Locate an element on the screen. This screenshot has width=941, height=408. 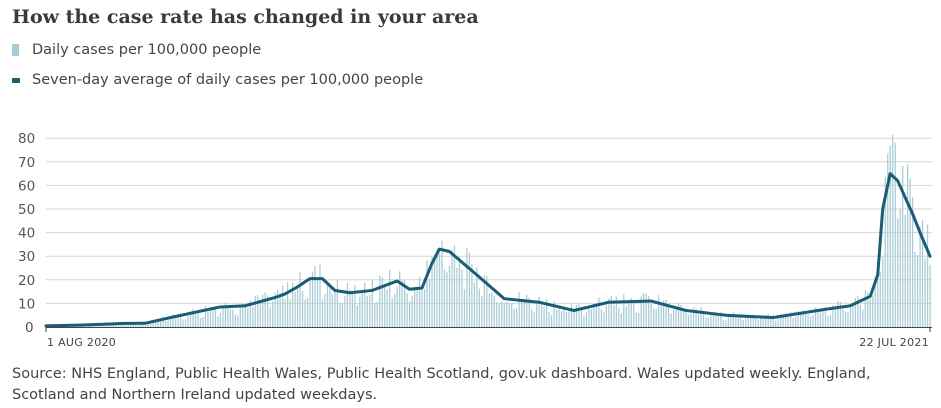
legend-label-daily: Daily cases per 100,000 people is located at coordinates (147, 50).